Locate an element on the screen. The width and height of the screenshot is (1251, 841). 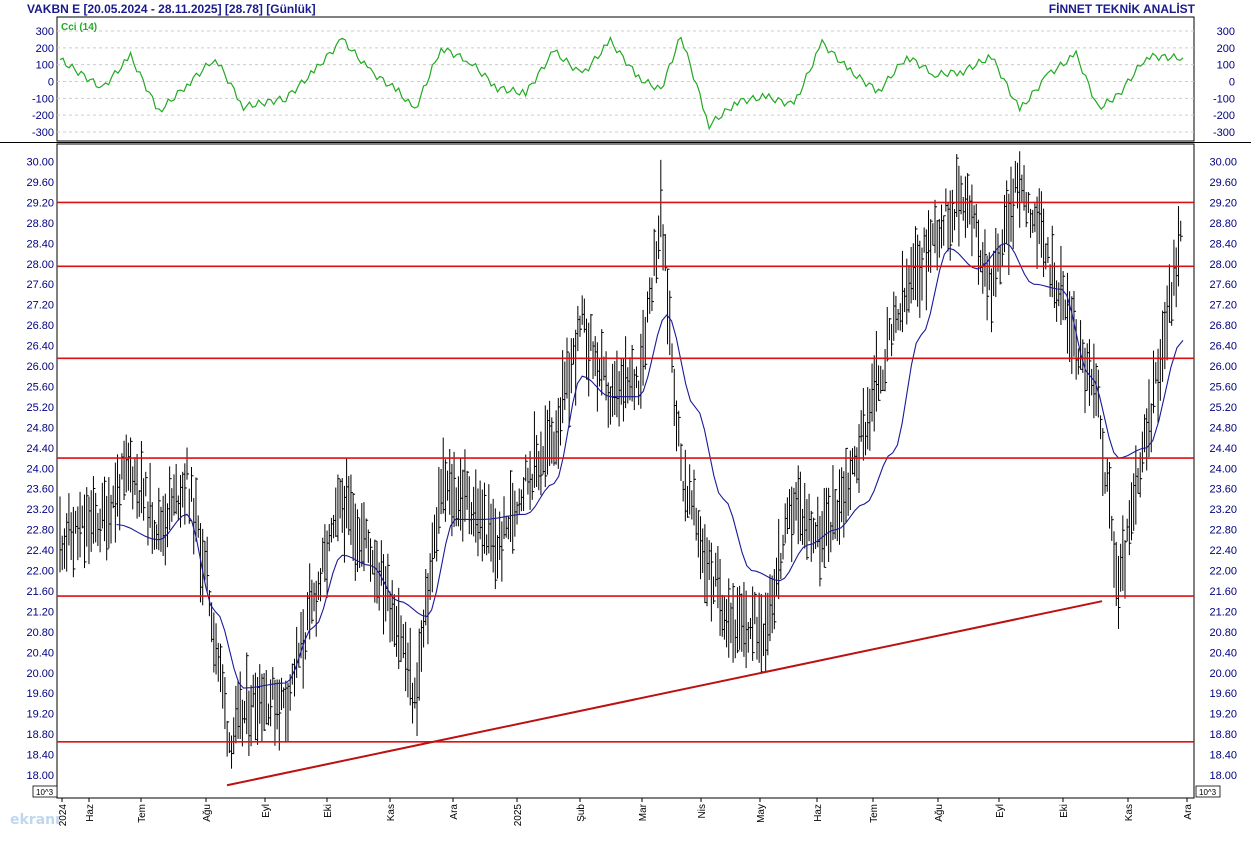
price-tick-right: 23.20 is located at coordinates (1223, 510).